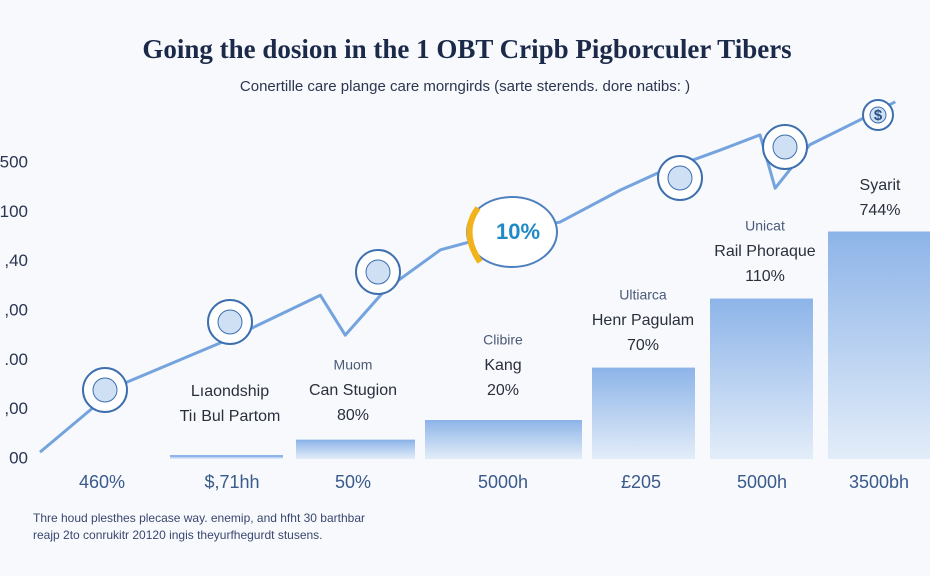  Describe the element at coordinates (474, 235) in the screenshot. I see `callout-arrow` at that location.